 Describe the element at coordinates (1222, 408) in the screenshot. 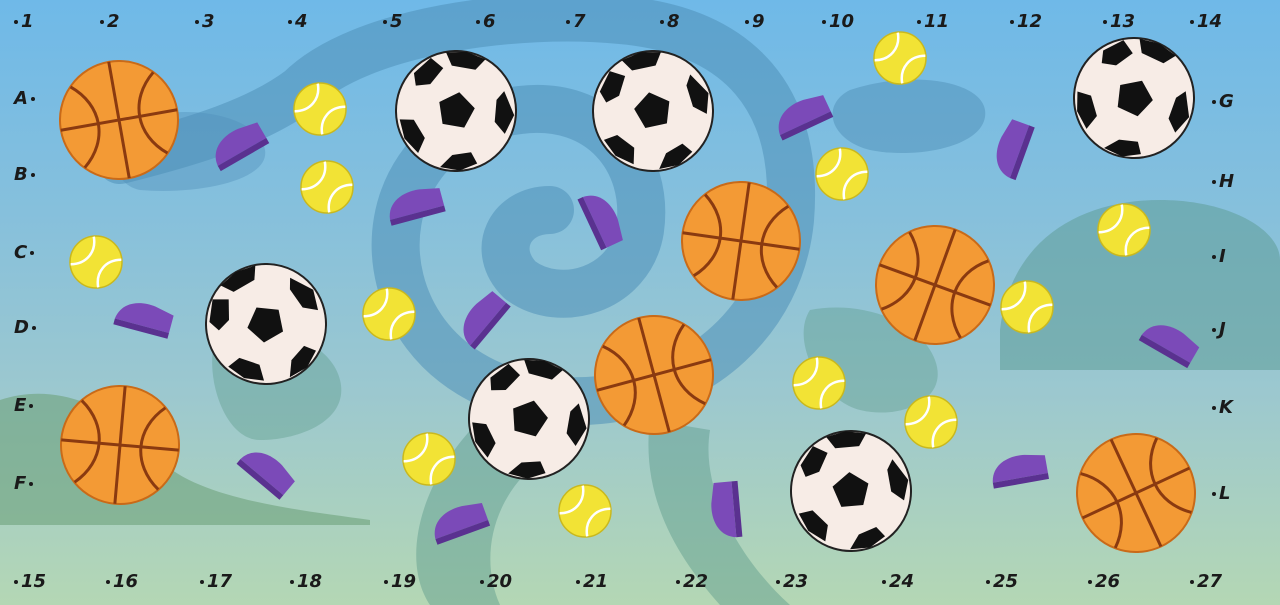

I see `dot-label-K: K` at that location.